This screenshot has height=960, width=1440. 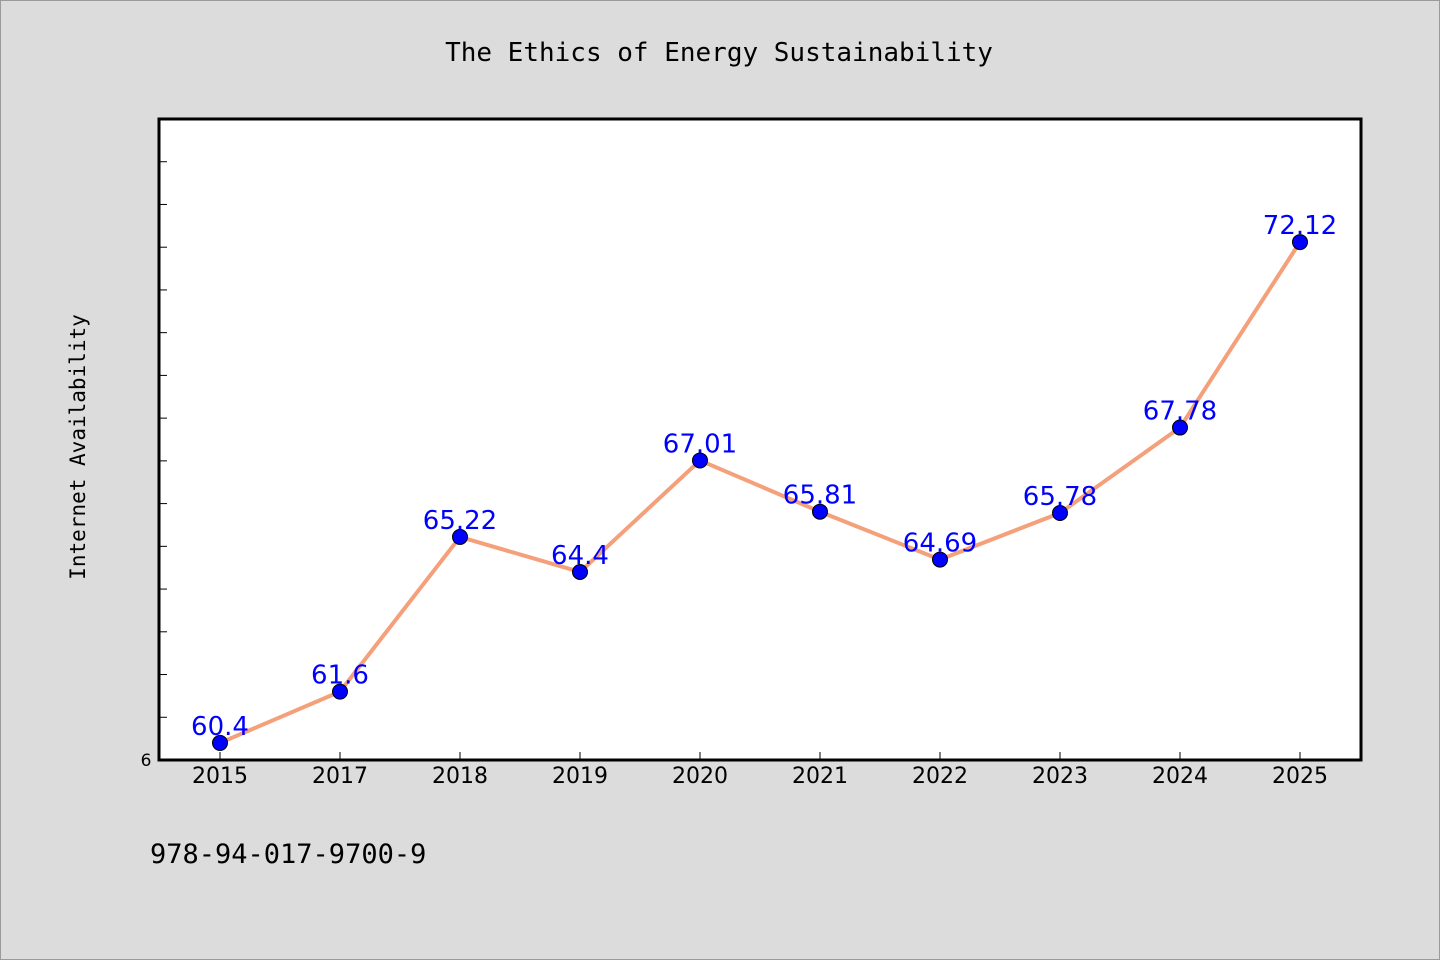 What do you see at coordinates (760, 770) in the screenshot?
I see `x-axis-ticks: 2015 2017 2018 2019 2020 2021 2022 2023 2024 2025` at bounding box center [760, 770].